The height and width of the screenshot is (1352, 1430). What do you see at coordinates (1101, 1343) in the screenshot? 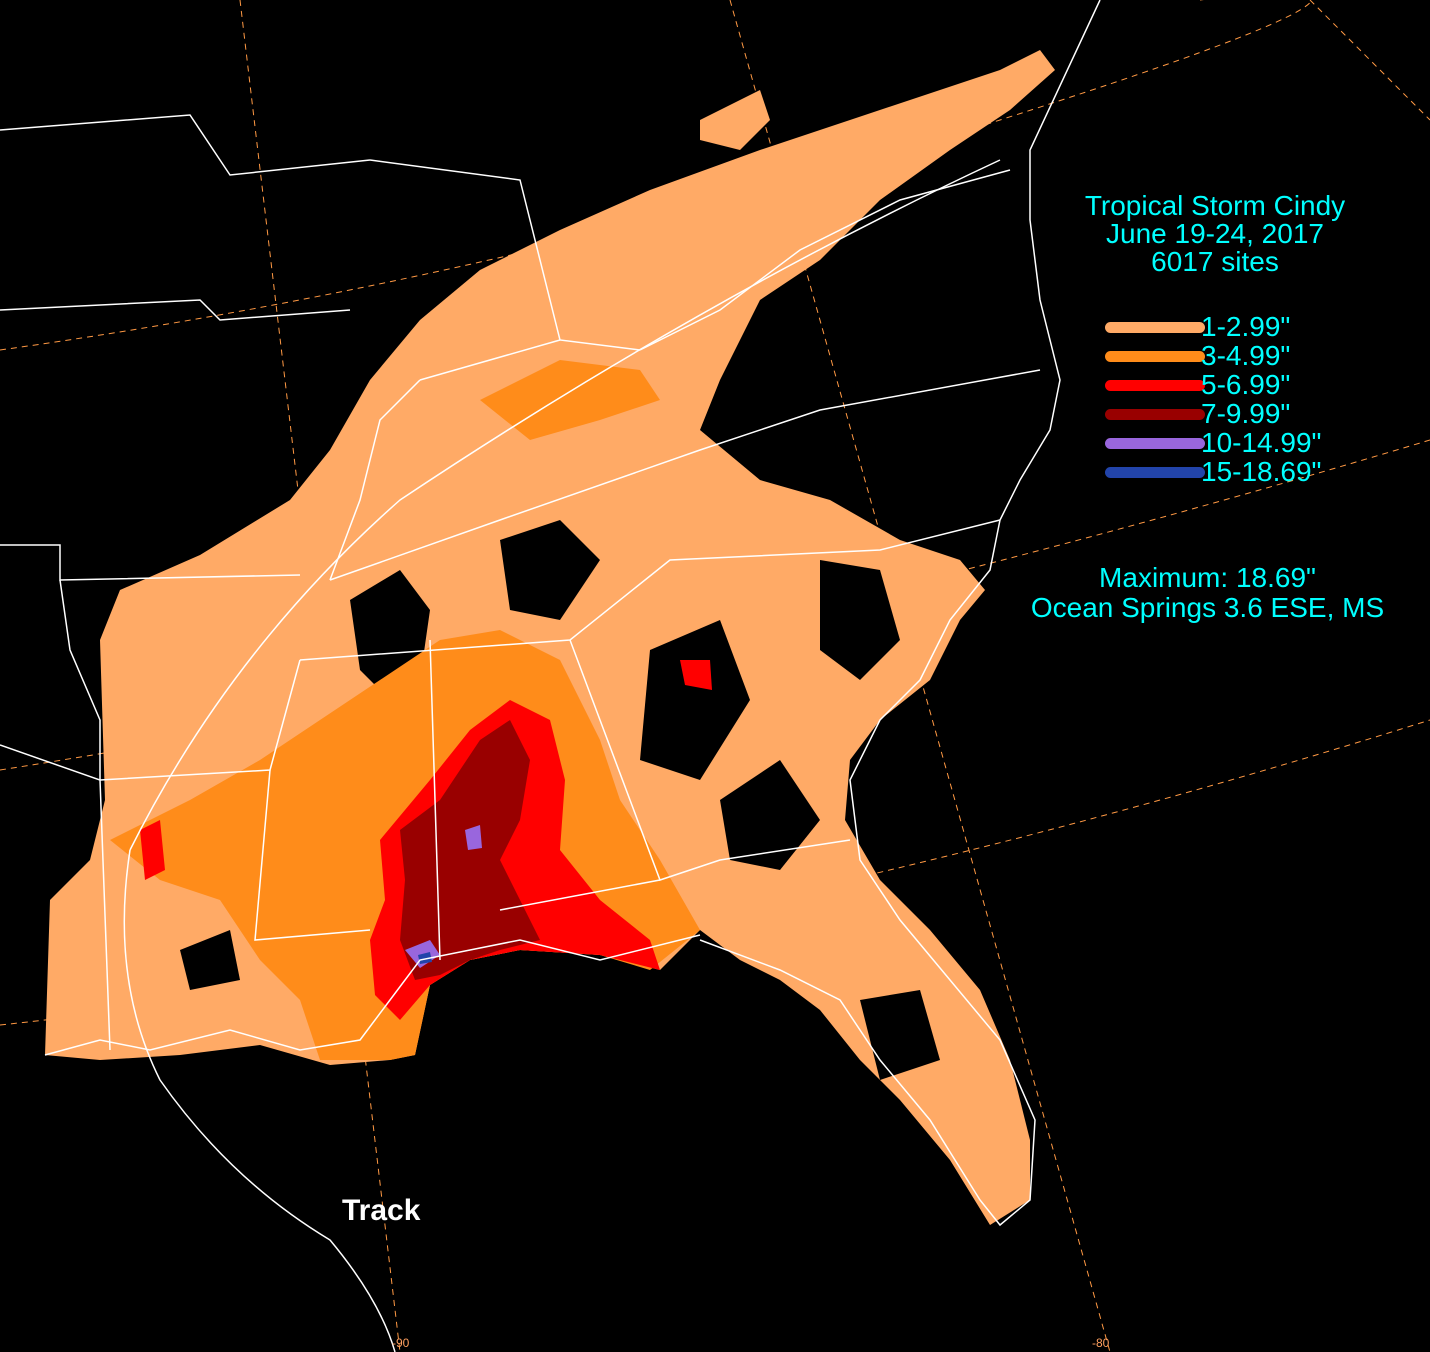
I see `longitude-tick-80: -80` at bounding box center [1101, 1343].